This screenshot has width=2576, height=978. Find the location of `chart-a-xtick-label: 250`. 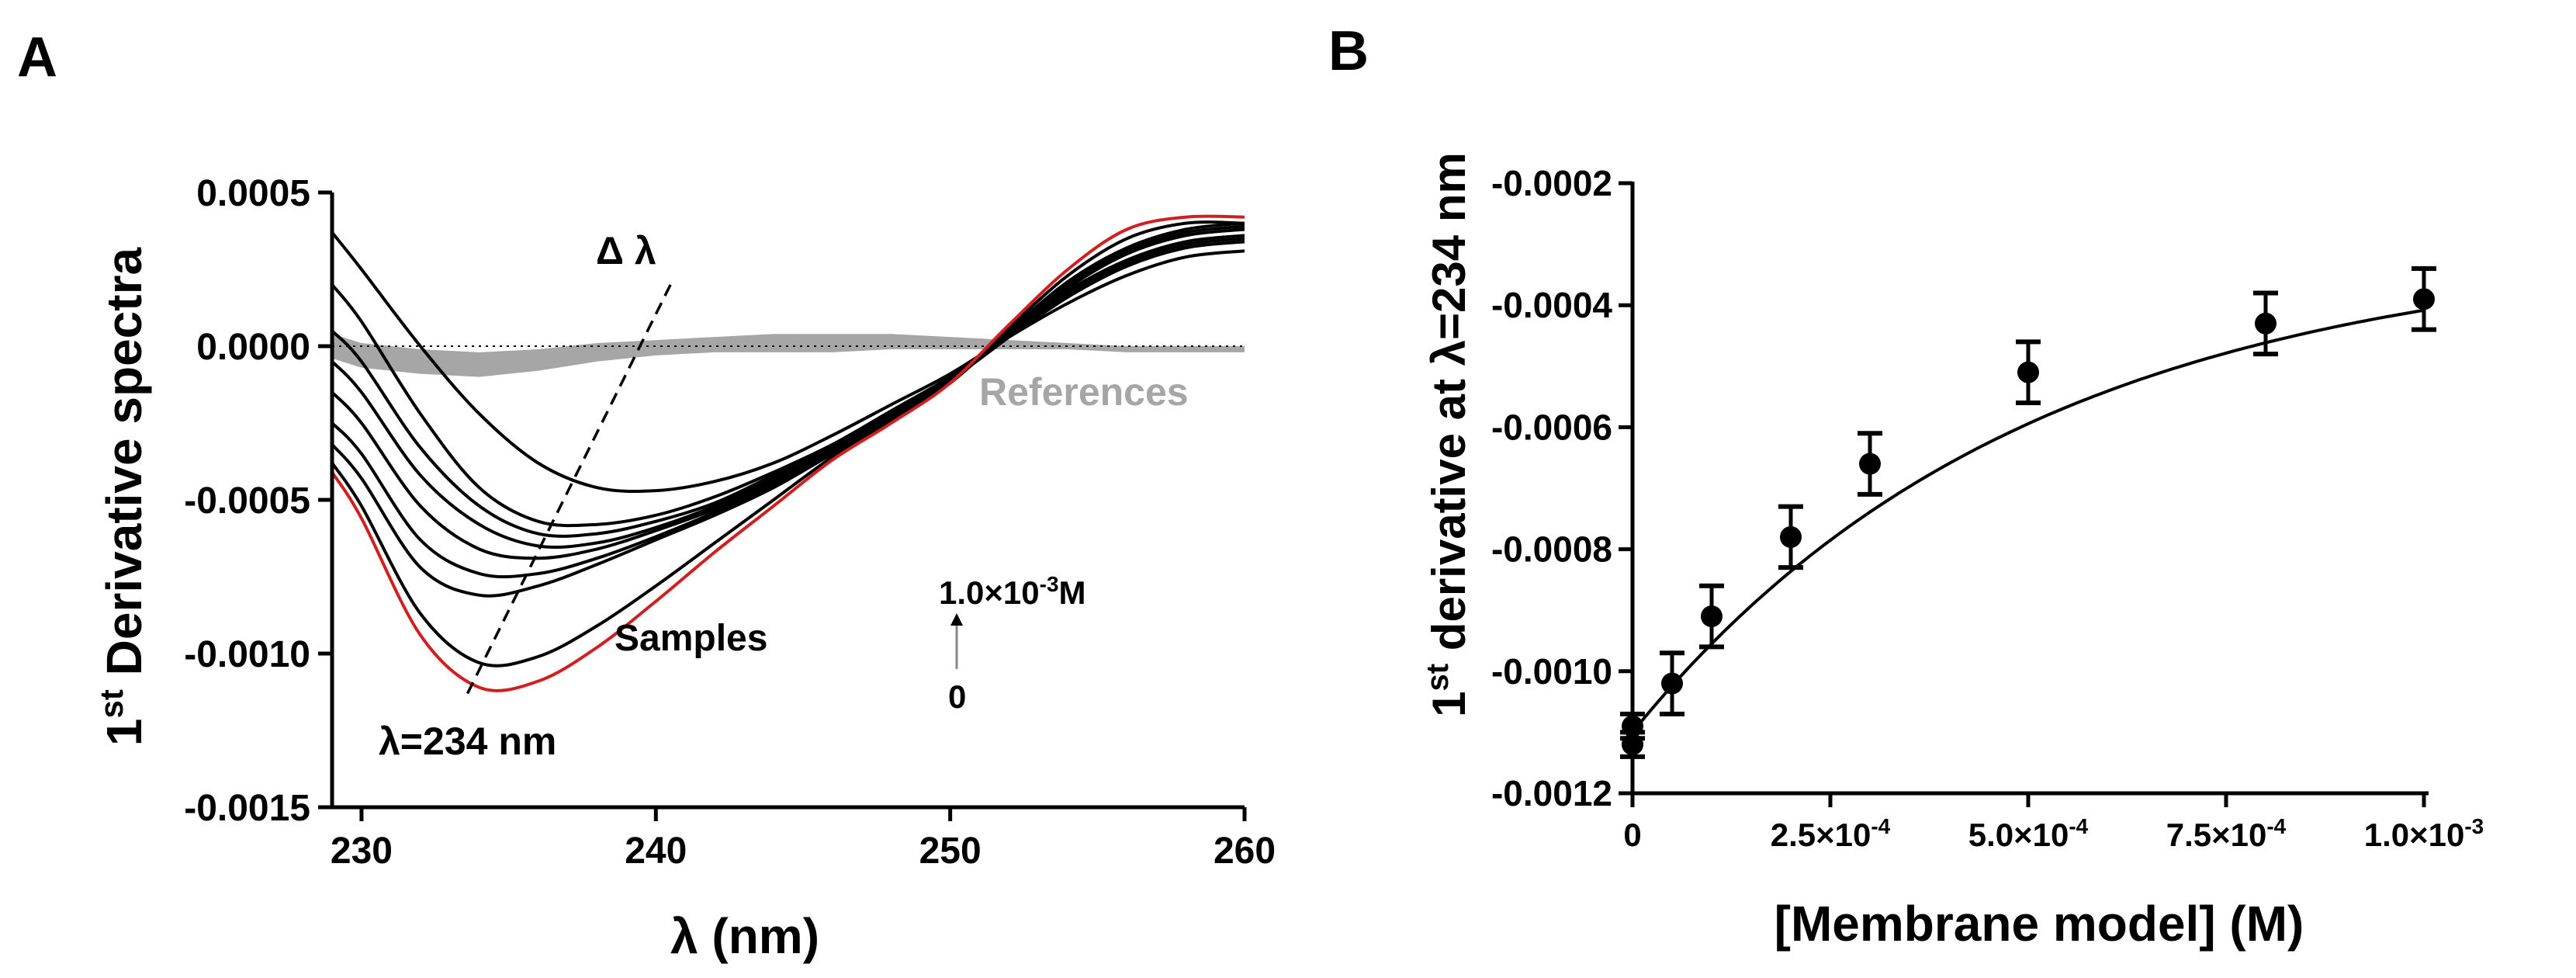

chart-a-xtick-label: 250 is located at coordinates (950, 851).